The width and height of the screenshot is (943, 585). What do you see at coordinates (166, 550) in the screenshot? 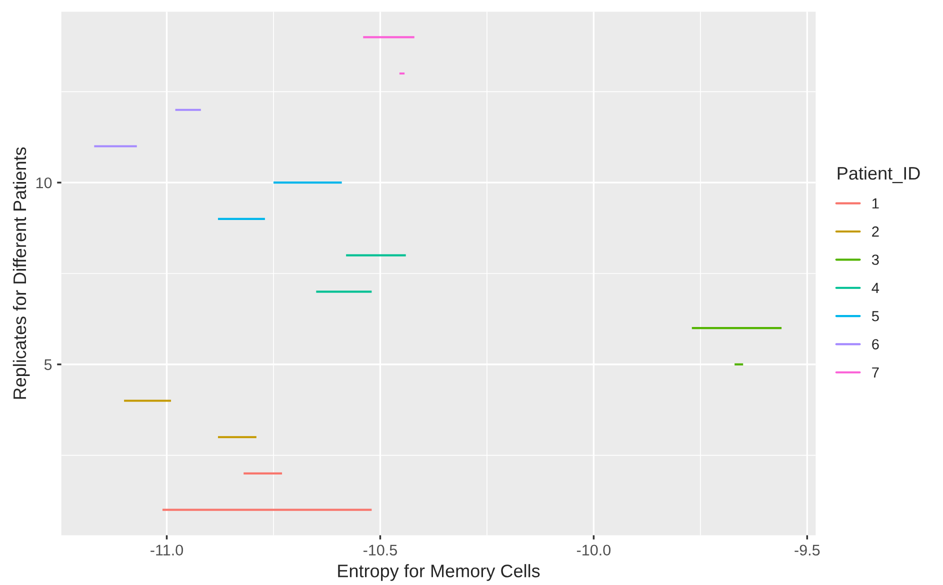
I see `x-tick-label: -11.0` at bounding box center [166, 550].